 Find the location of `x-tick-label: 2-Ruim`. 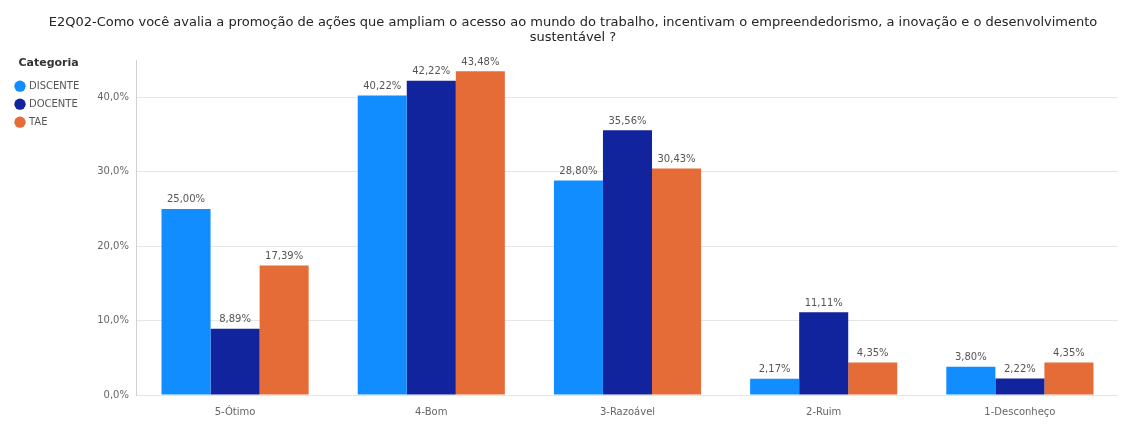

x-tick-label: 2-Ruim is located at coordinates (824, 411).